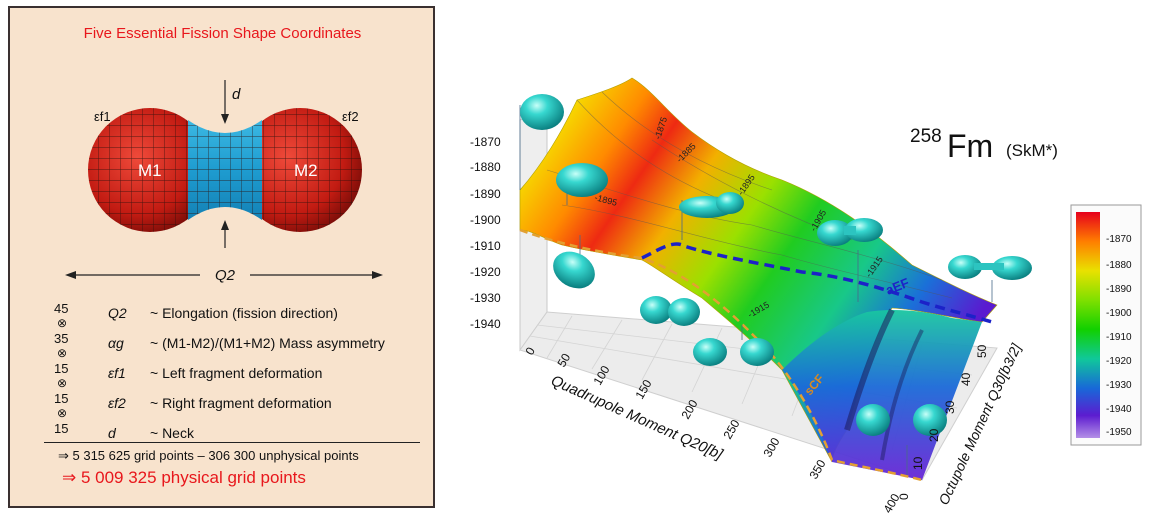 Image resolution: width=1151 pixels, height=523 pixels. Describe the element at coordinates (1032, 150) in the screenshot. I see `functional-label: (SkM*)` at that location.